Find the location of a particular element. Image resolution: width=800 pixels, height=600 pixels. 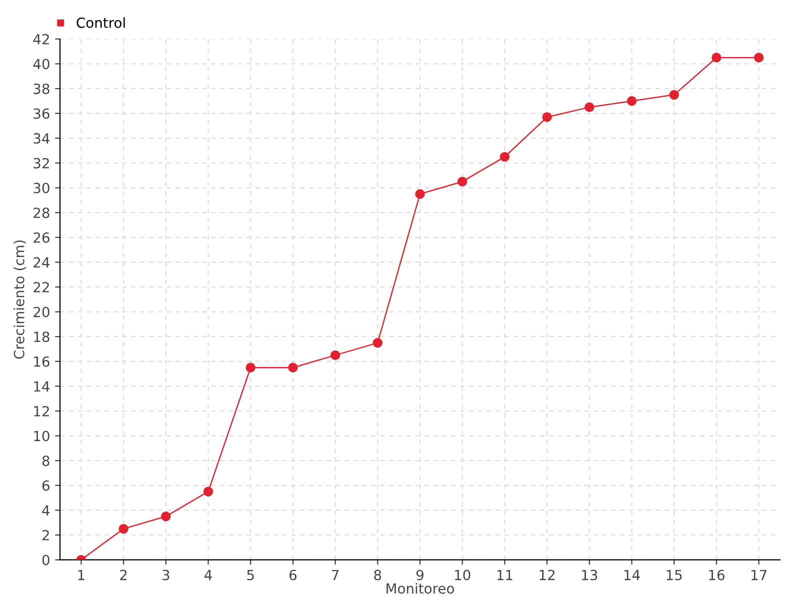

x-tick-label: 10 is located at coordinates (462, 575).